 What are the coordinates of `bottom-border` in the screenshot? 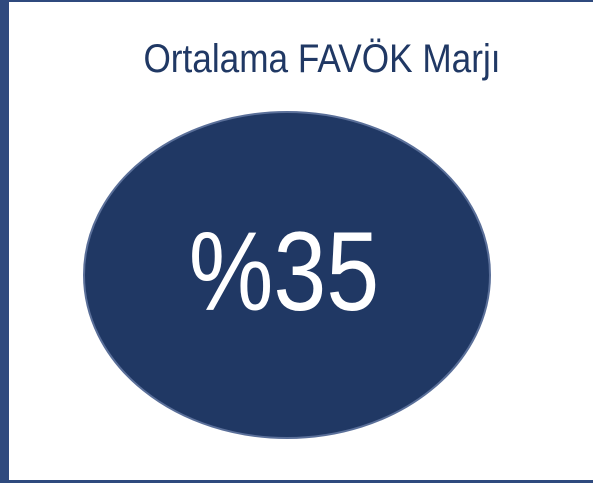 It's located at (296, 481).